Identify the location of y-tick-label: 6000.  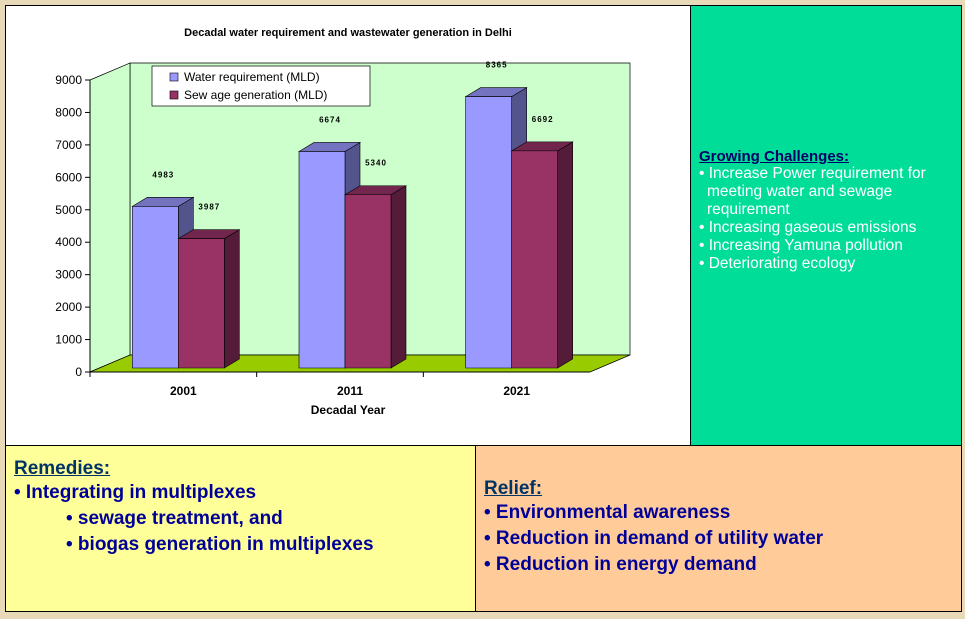
(68, 177).